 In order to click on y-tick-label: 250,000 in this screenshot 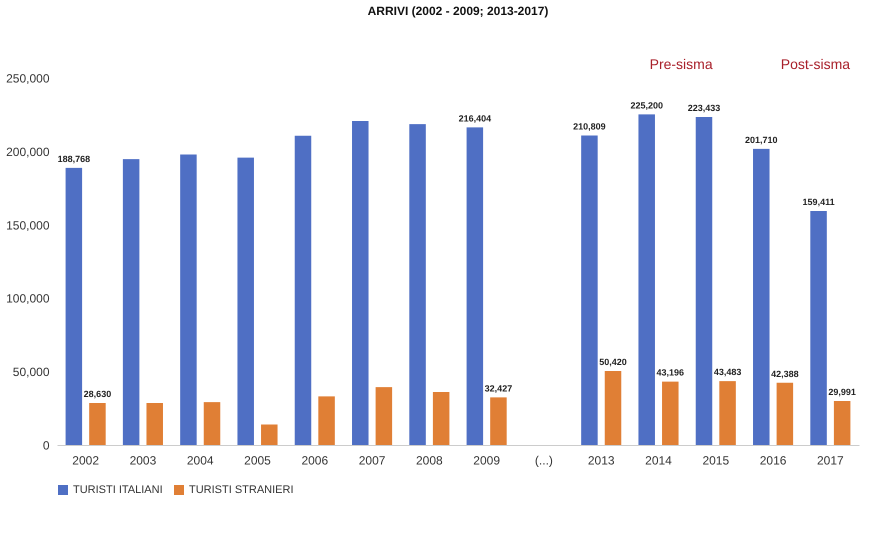, I will do `click(28, 79)`.